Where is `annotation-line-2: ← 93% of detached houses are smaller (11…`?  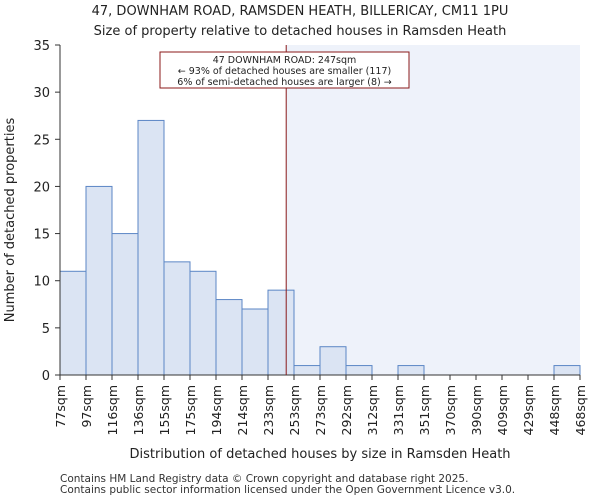 annotation-line-2: ← 93% of detached houses are smaller (11… is located at coordinates (284, 71).